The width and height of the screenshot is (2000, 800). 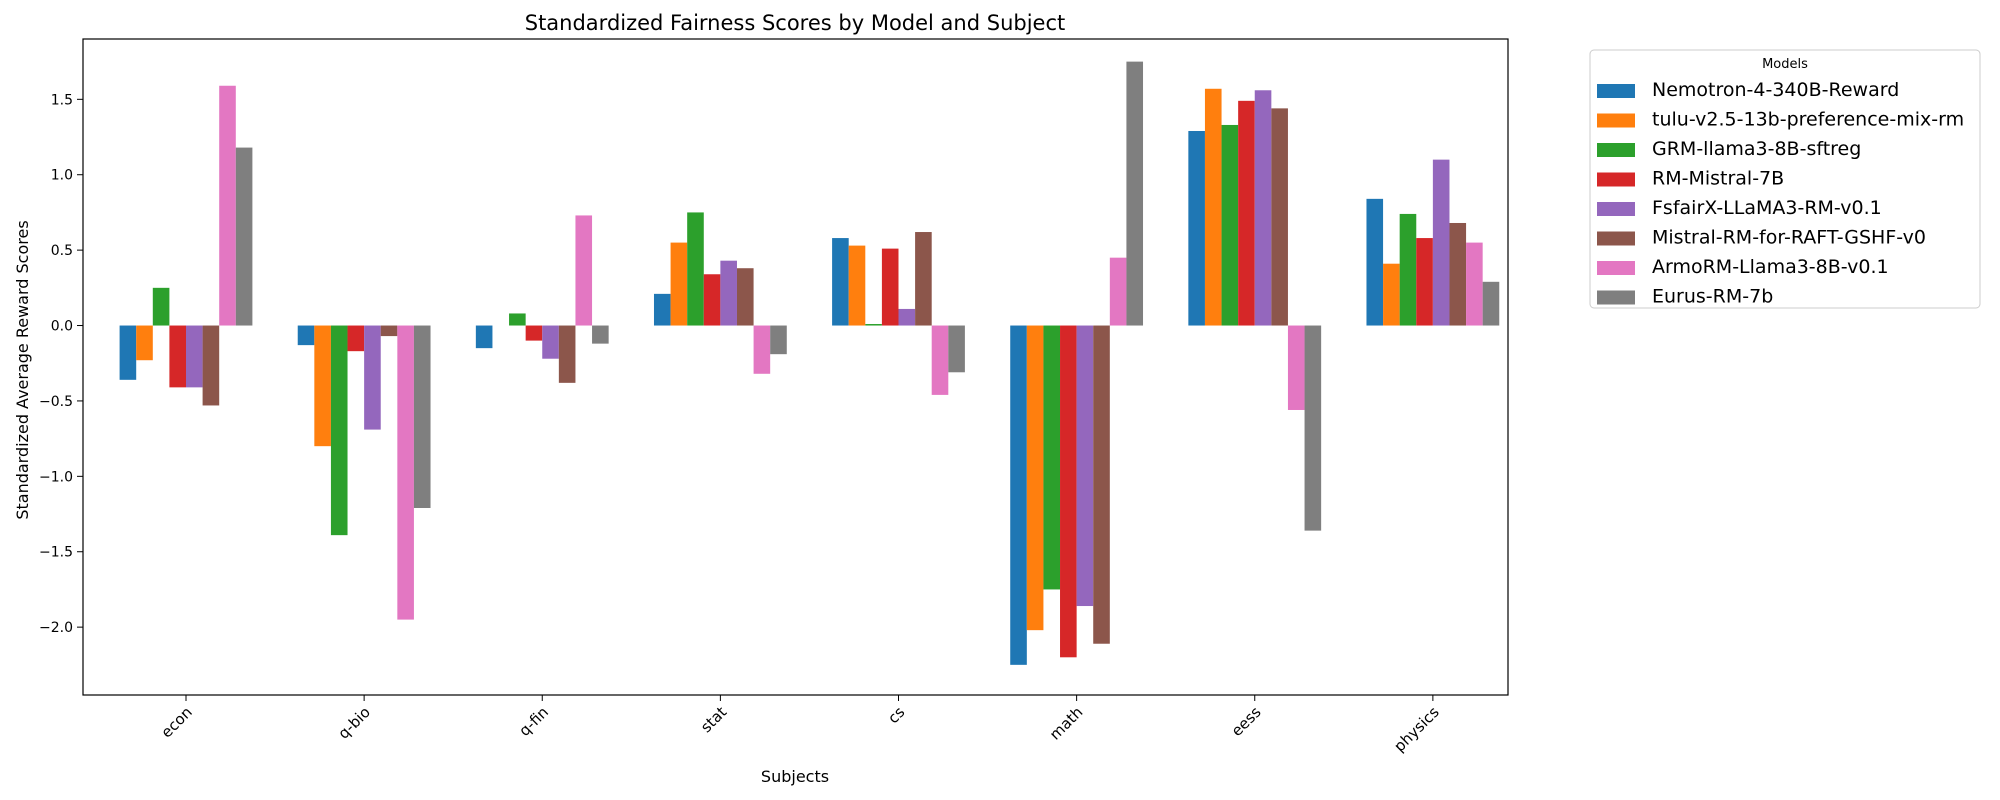 What do you see at coordinates (1808, 120) in the screenshot?
I see `legend-item-label: tulu-v2.5-13b-preference-mix-rm` at bounding box center [1808, 120].